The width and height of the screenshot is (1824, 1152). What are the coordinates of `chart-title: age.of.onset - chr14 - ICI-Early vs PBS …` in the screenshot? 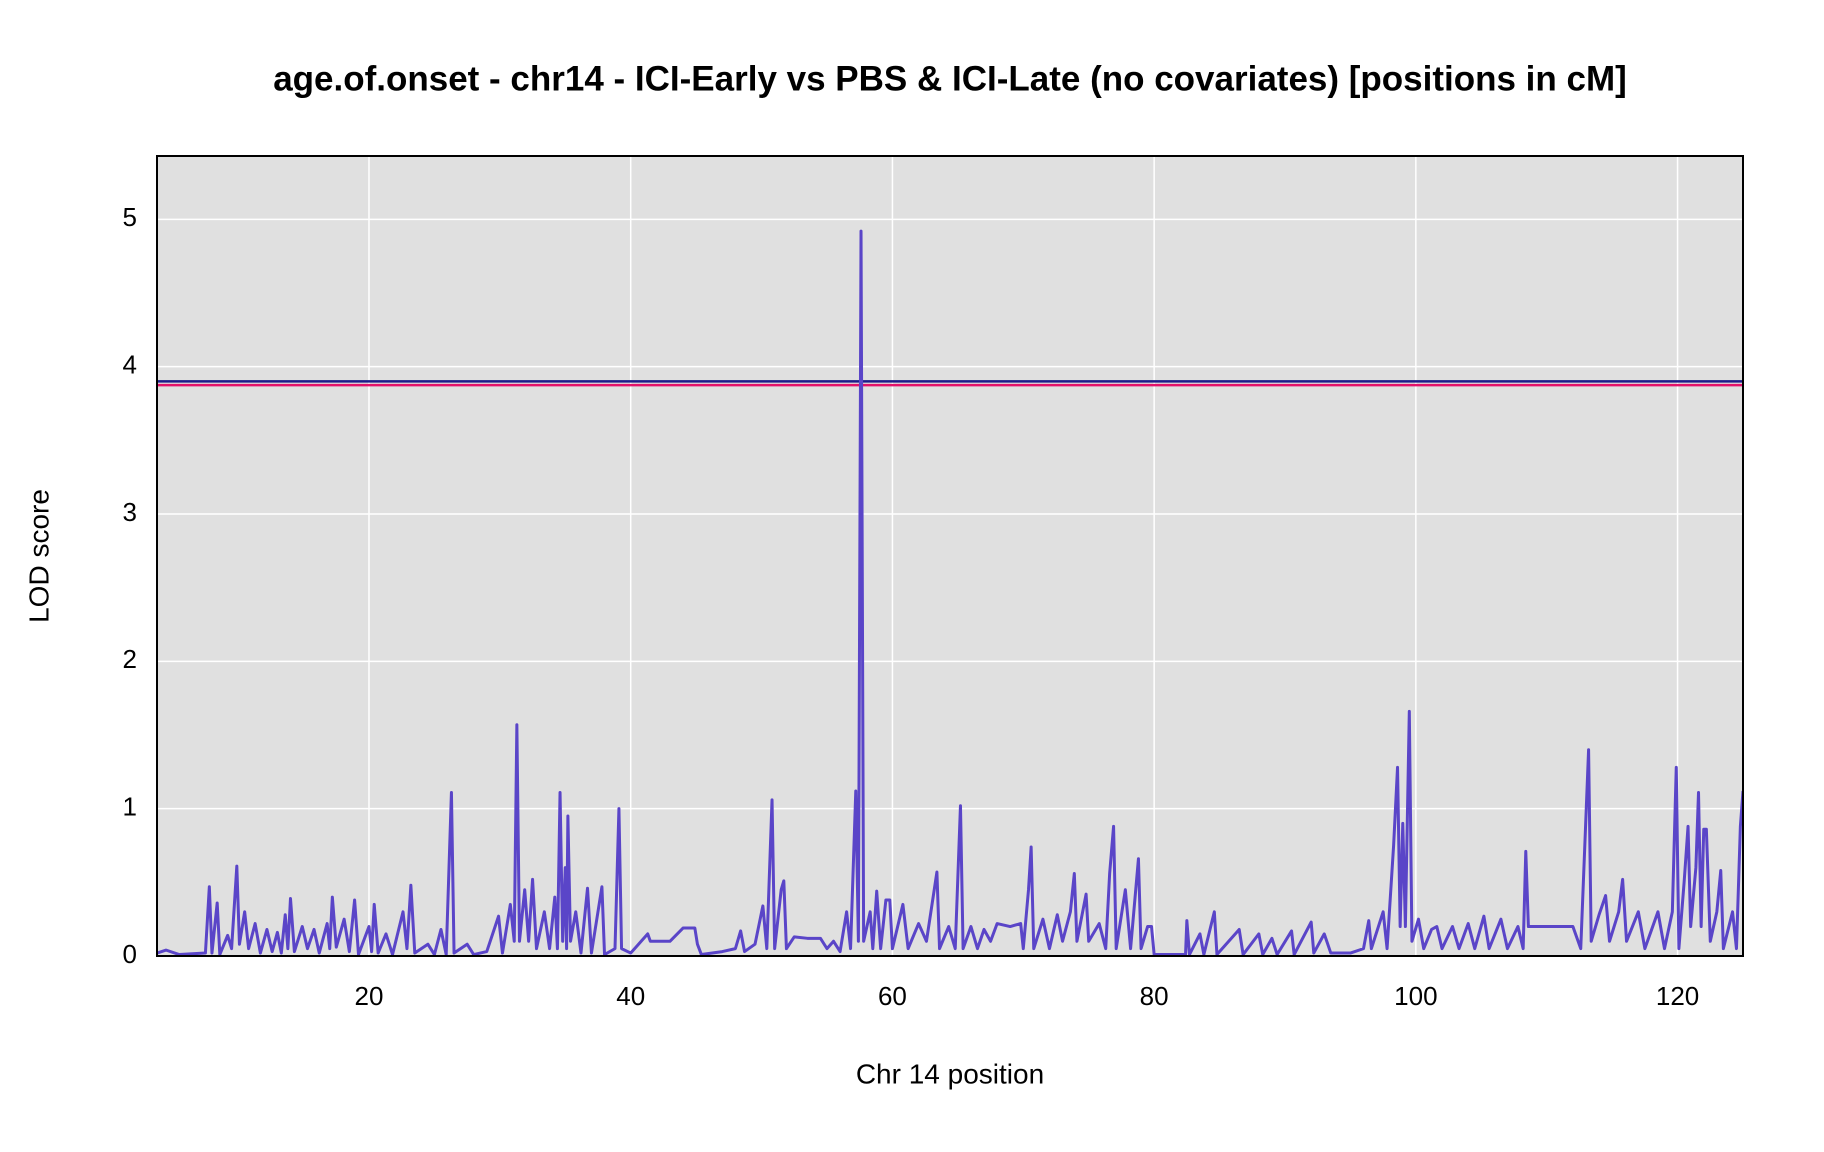 It's located at (950, 78).